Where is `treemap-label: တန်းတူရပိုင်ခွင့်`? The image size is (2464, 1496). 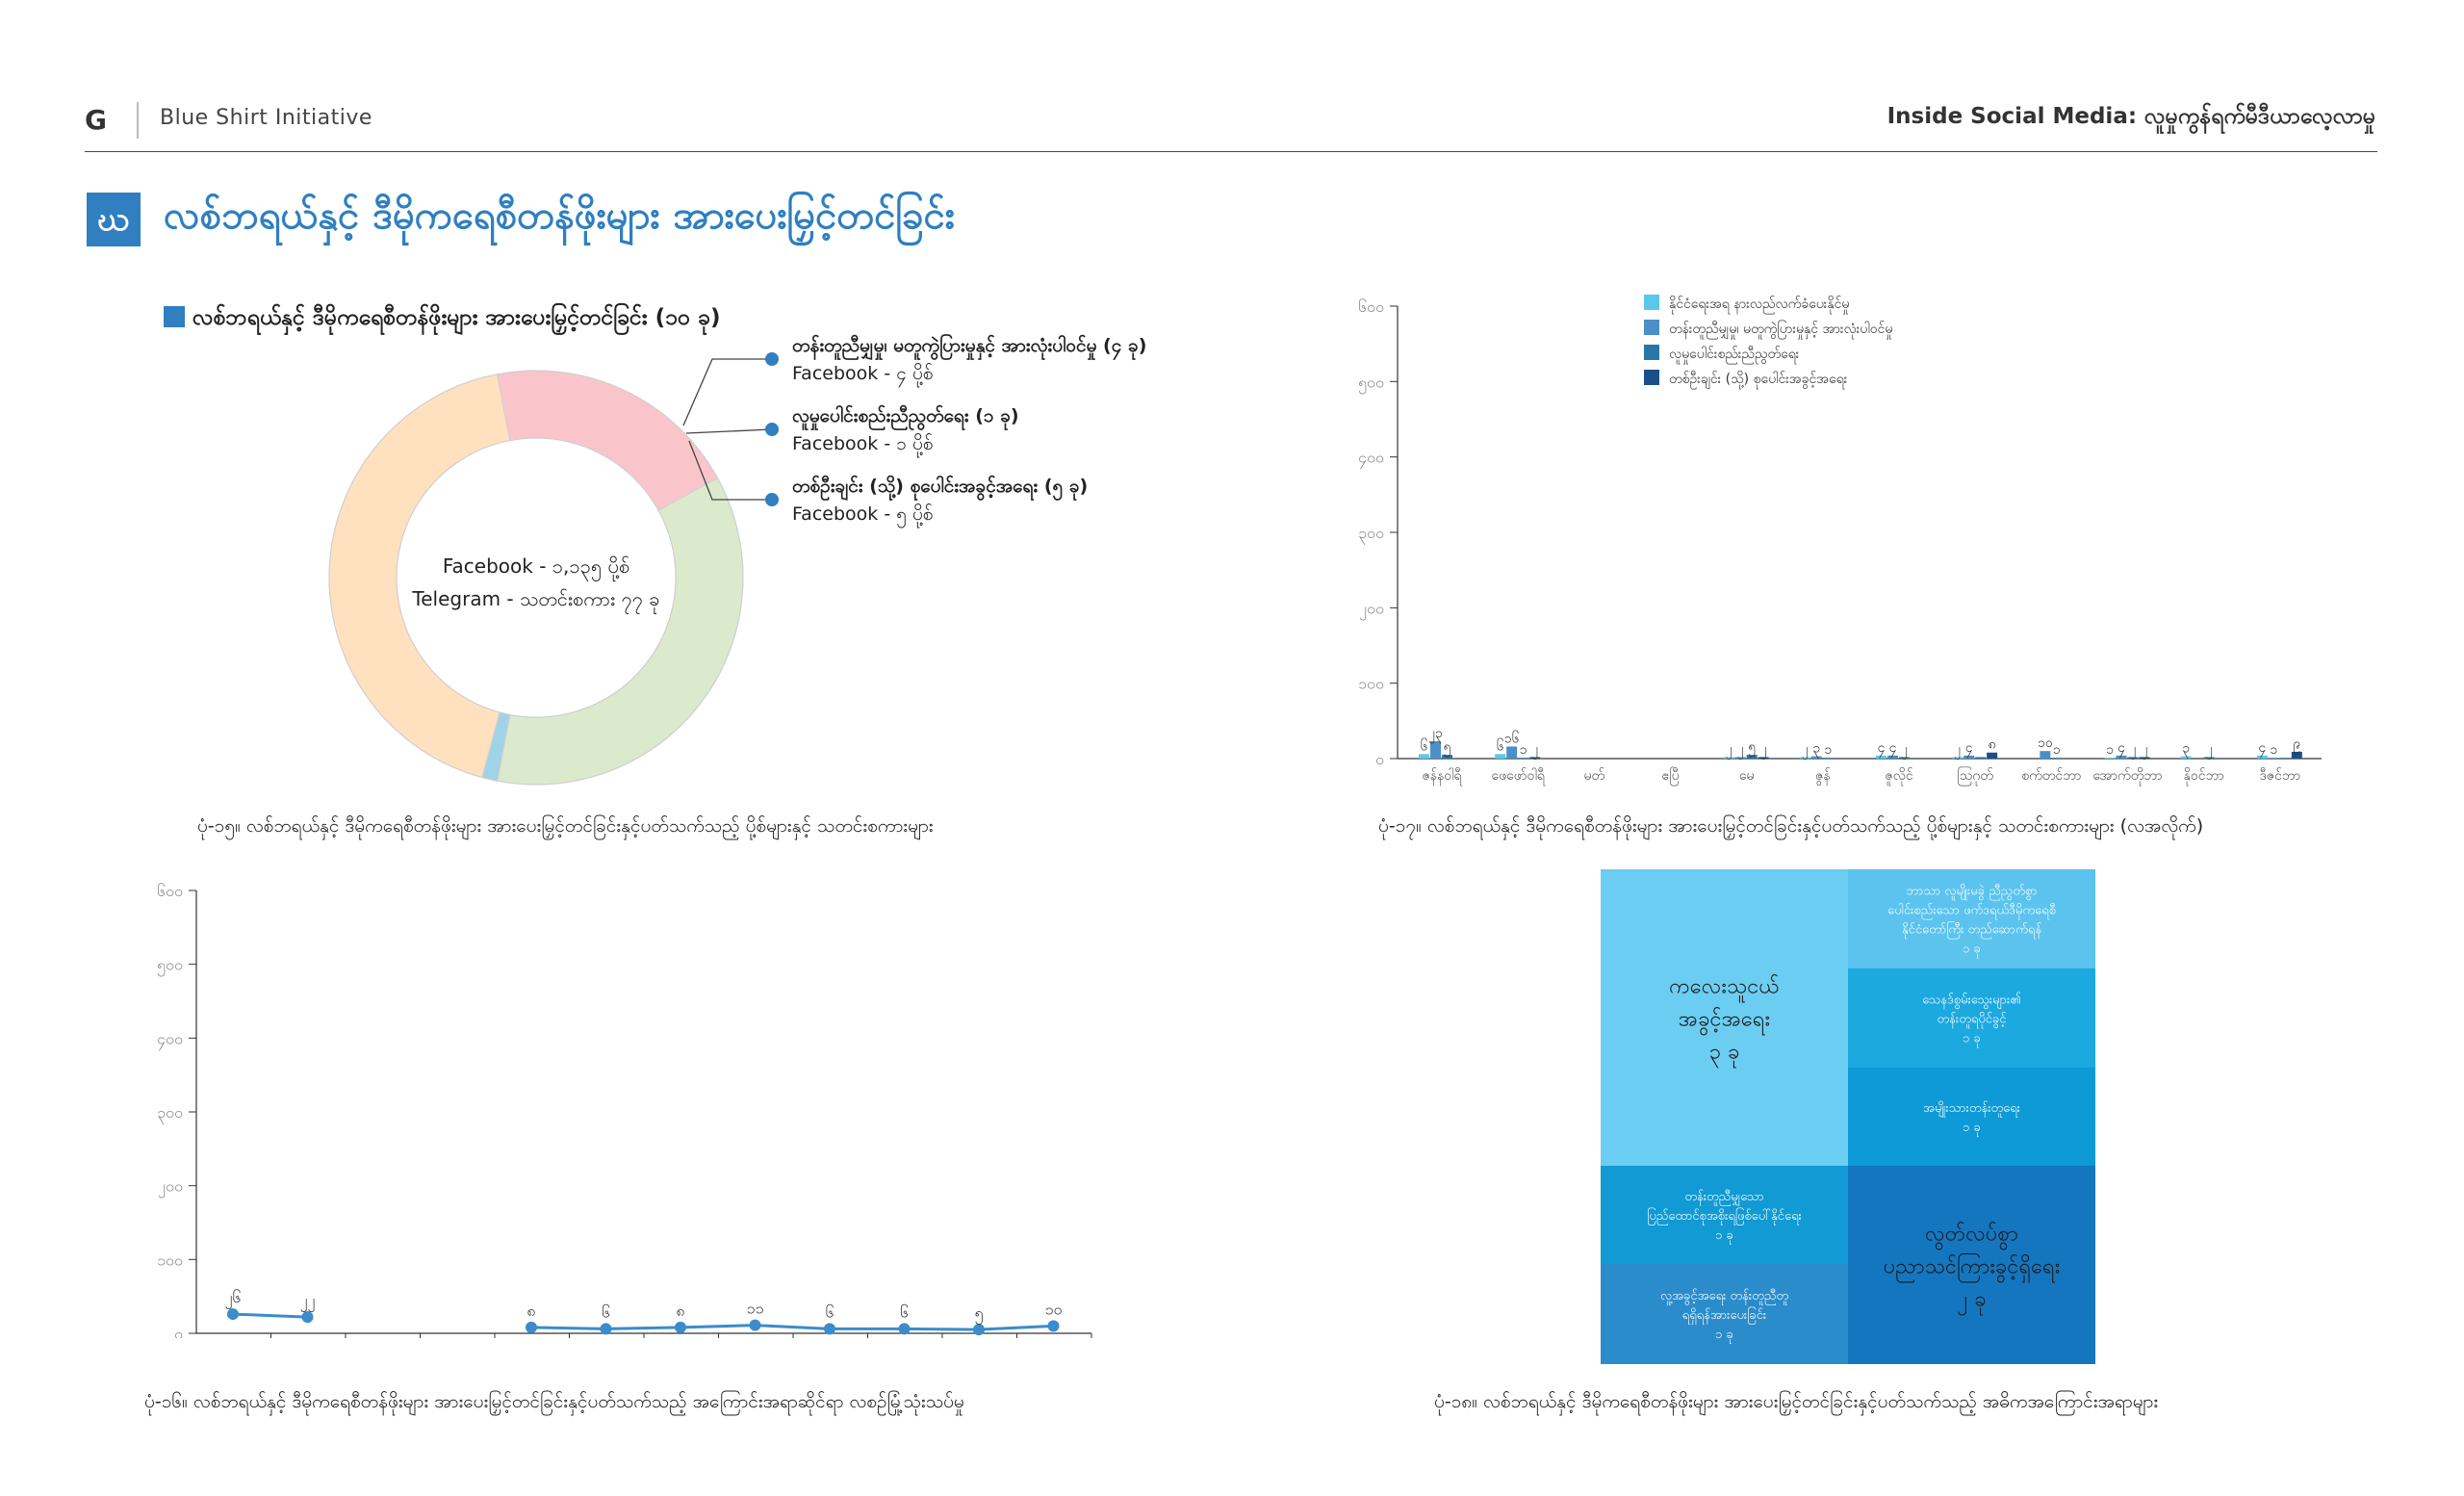
treemap-label: တန်းတူရပိုင်ခွင့် is located at coordinates (1973, 1020).